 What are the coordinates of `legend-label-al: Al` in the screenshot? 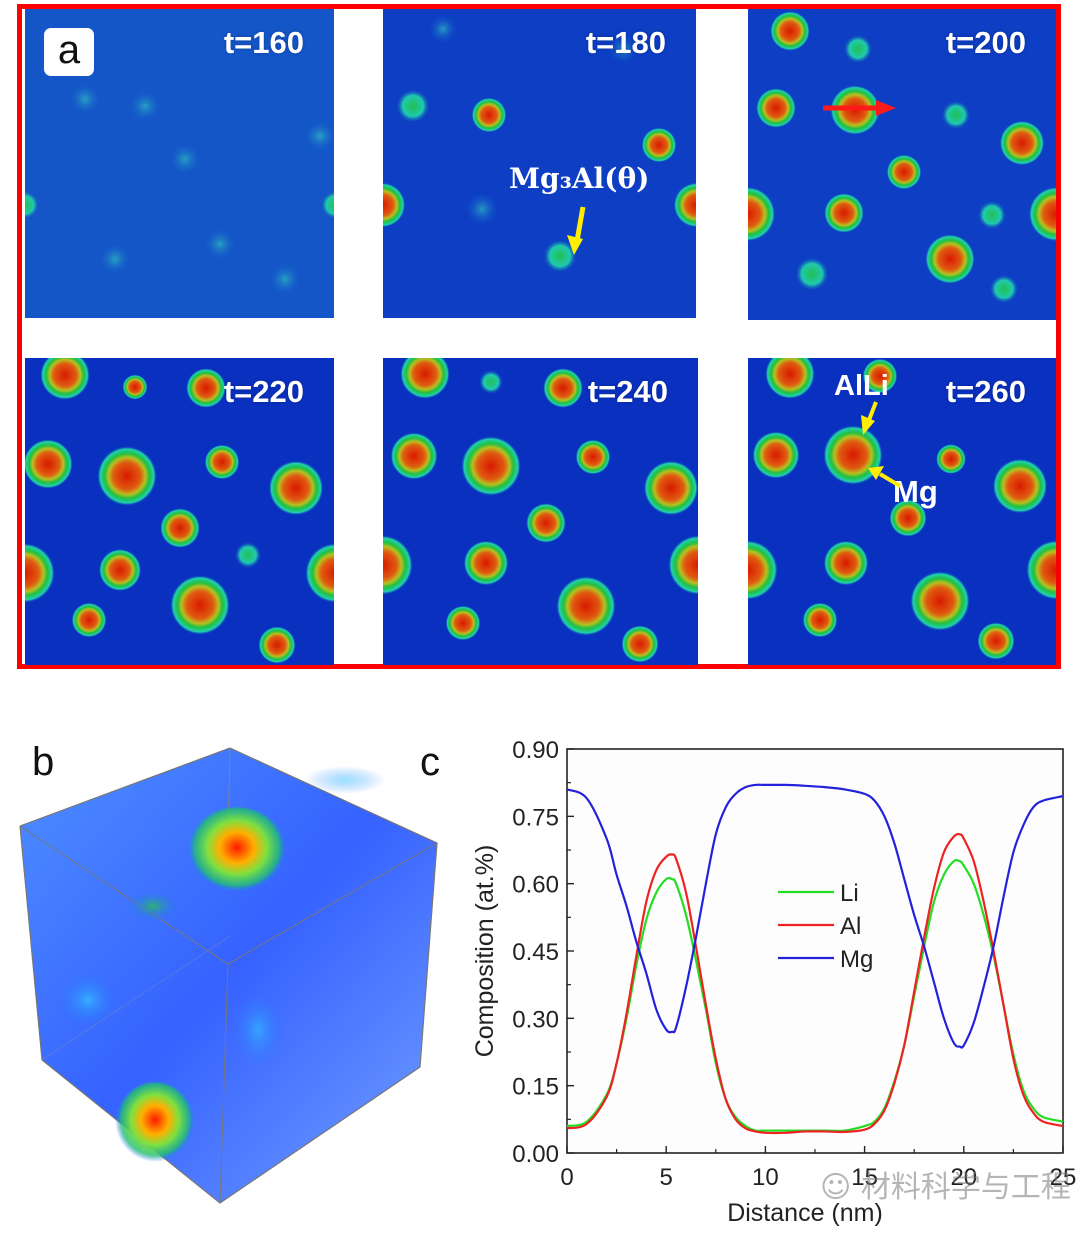 It's located at (850, 926).